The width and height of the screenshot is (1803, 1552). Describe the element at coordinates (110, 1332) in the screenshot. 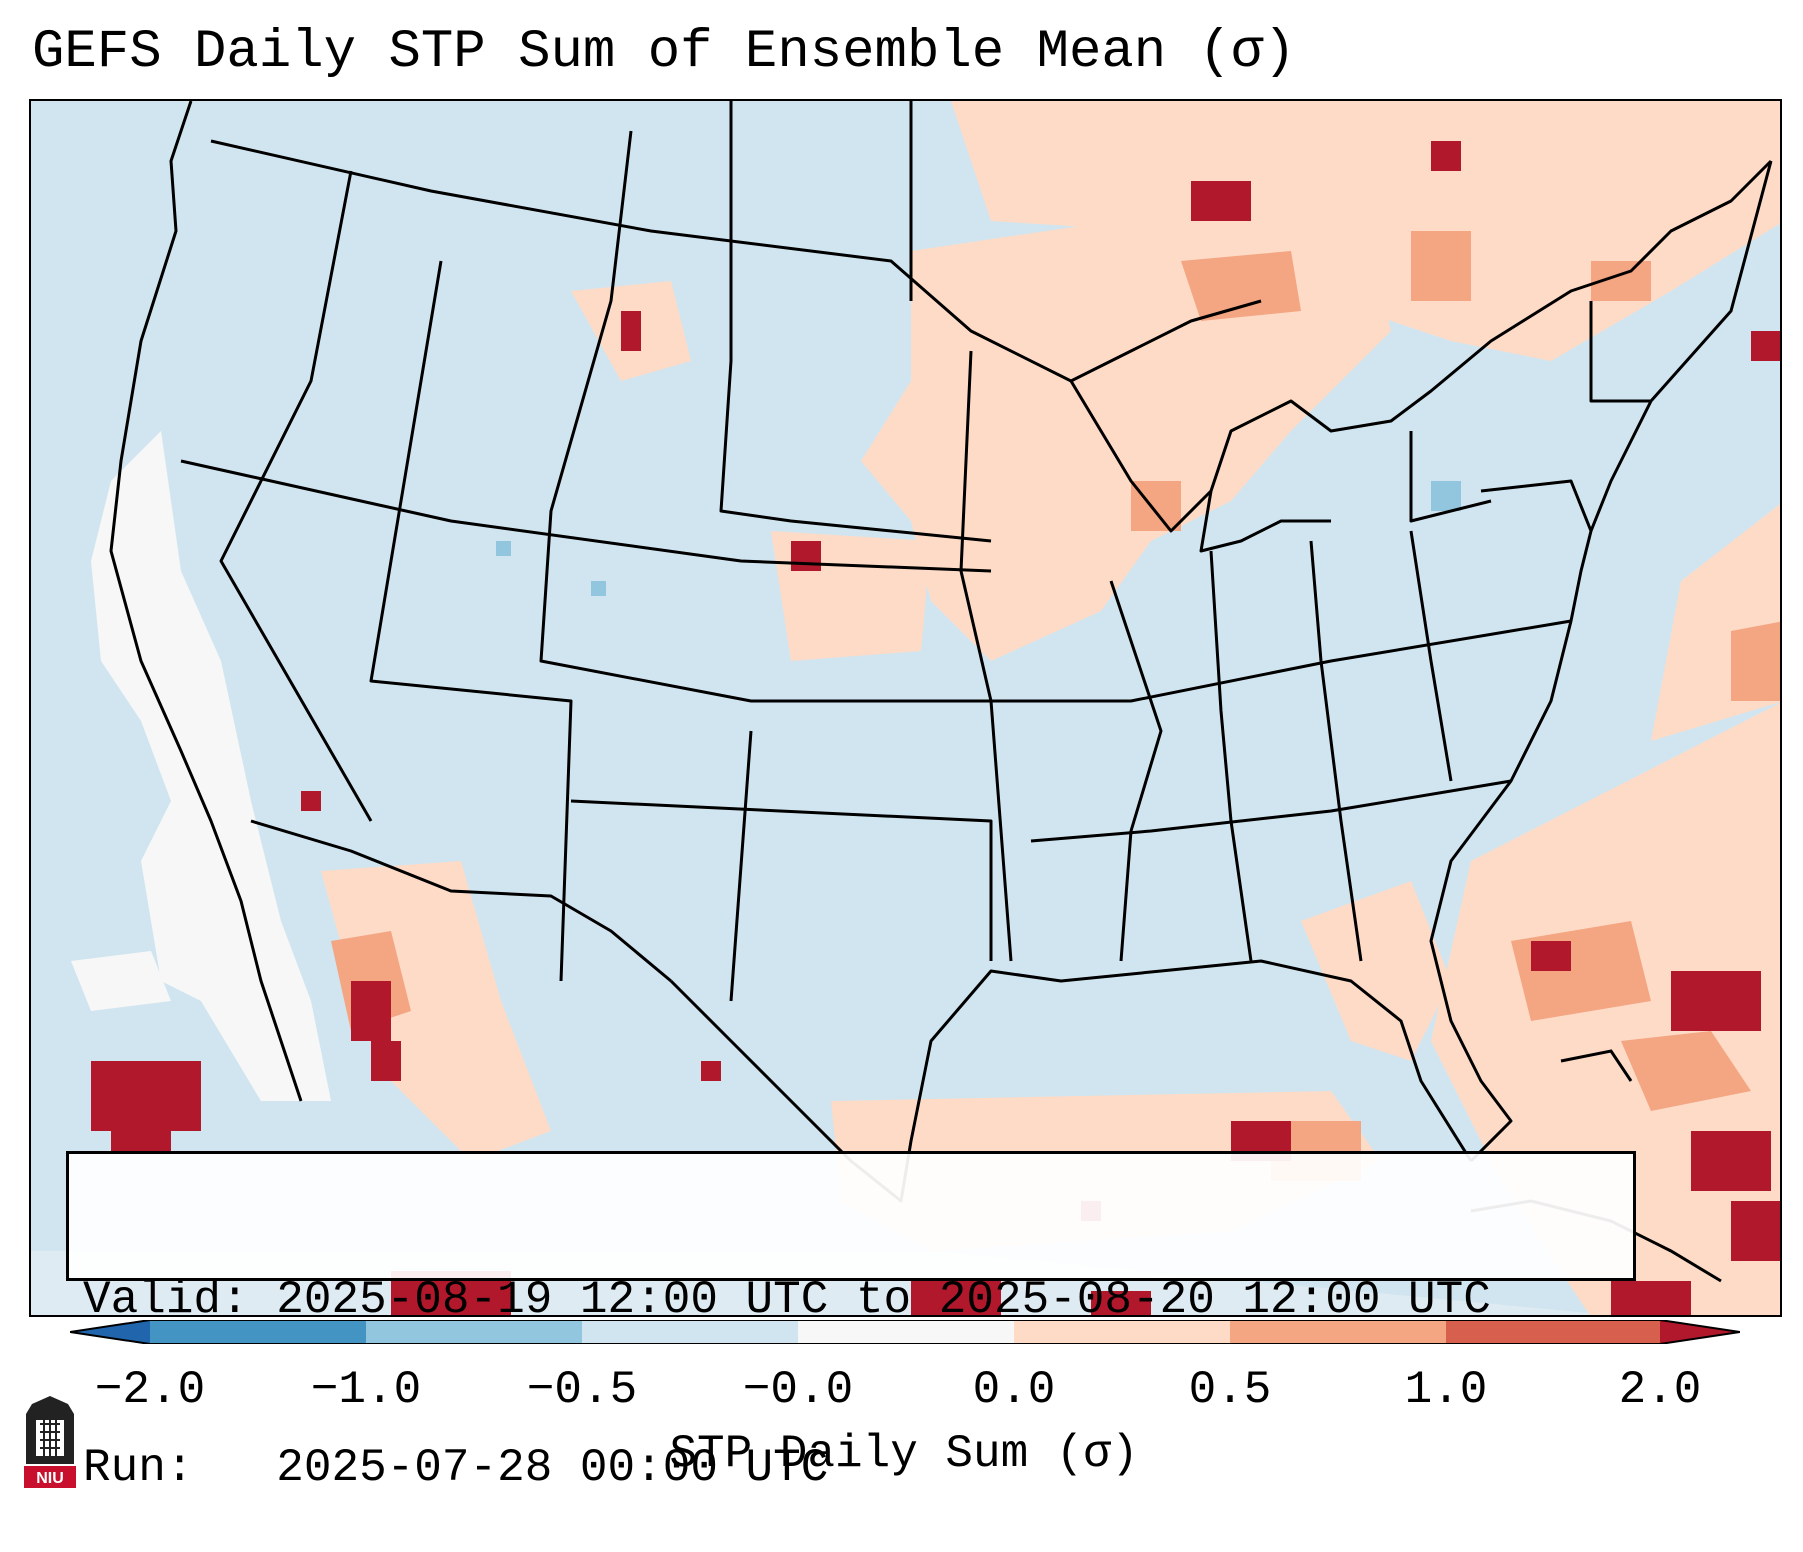

I see `colorbar-extend-min` at that location.